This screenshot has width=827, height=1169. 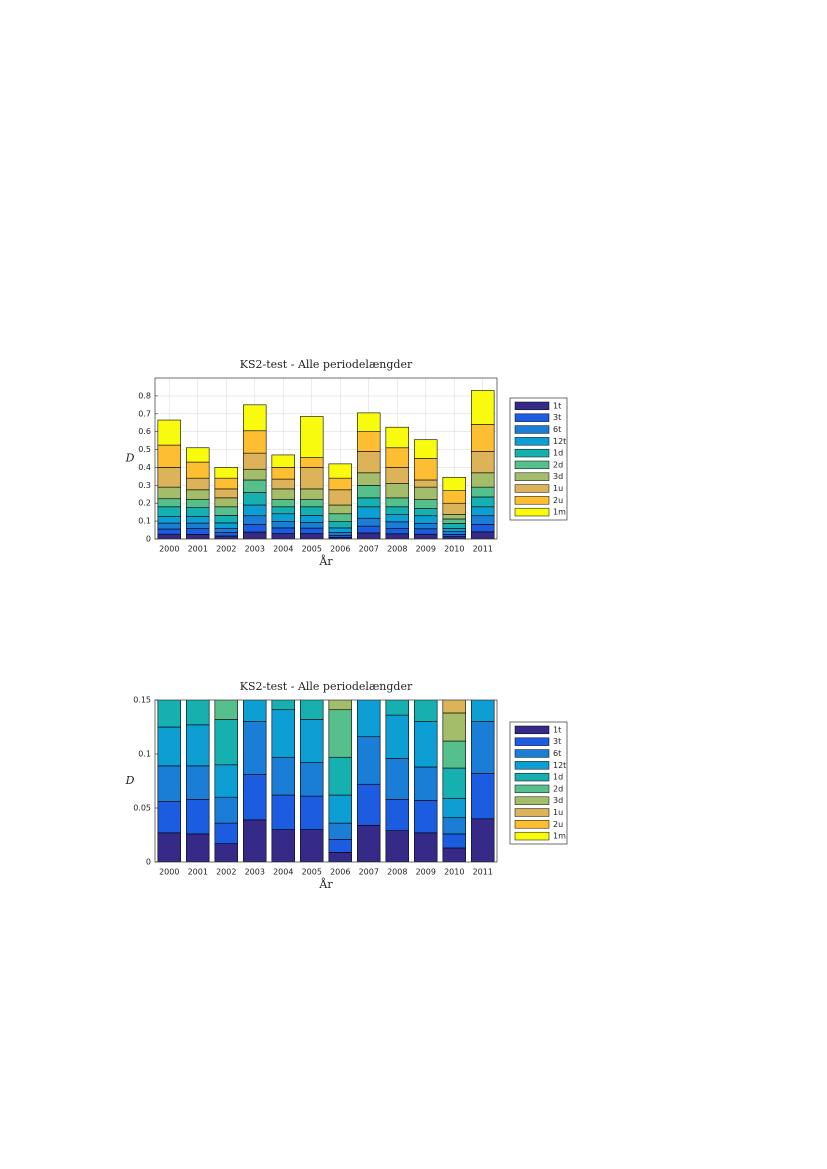 What do you see at coordinates (483, 549) in the screenshot?
I see `x-tick-label: 2011` at bounding box center [483, 549].